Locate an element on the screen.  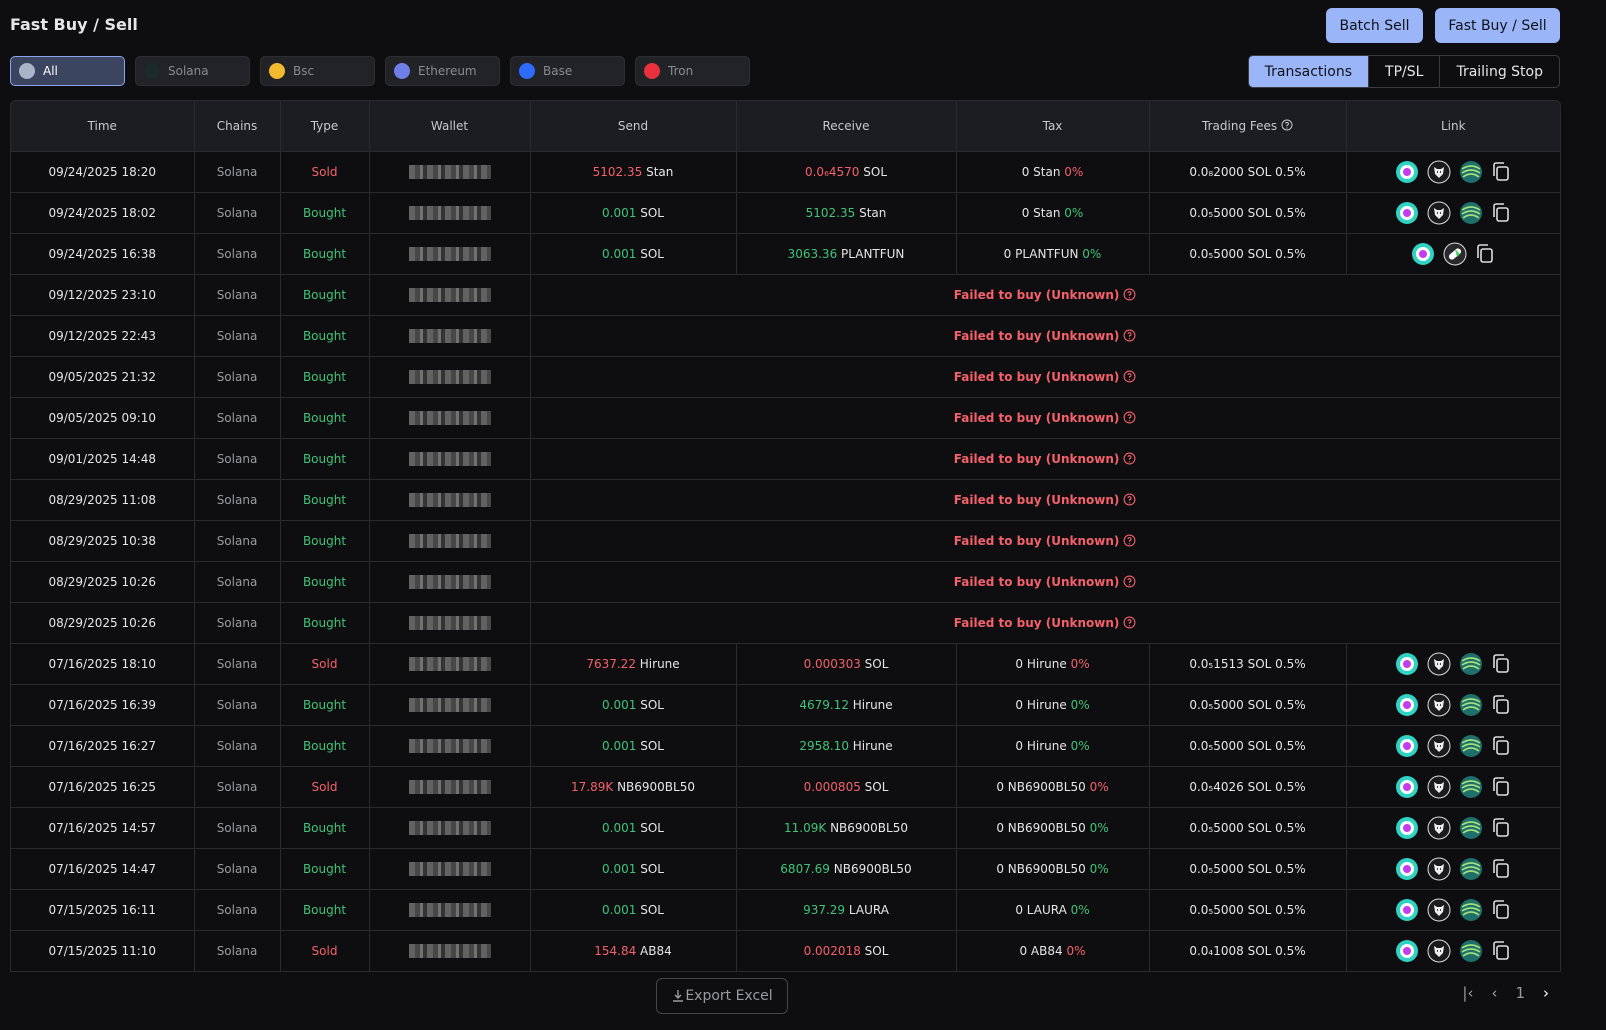
receive-token: NB6900BL50 is located at coordinates (869, 828).